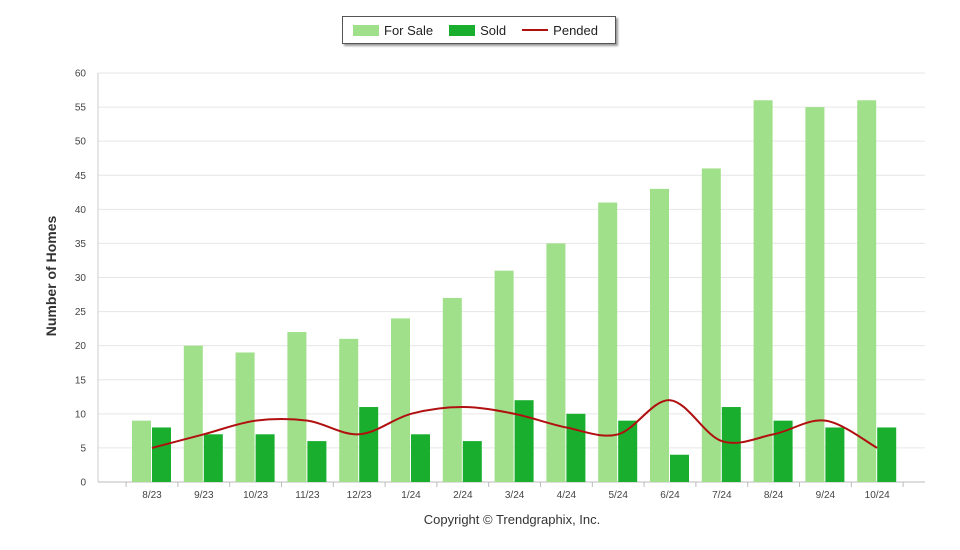 The image size is (960, 550). Describe the element at coordinates (255, 495) in the screenshot. I see `x-tick-label: 10/23` at that location.